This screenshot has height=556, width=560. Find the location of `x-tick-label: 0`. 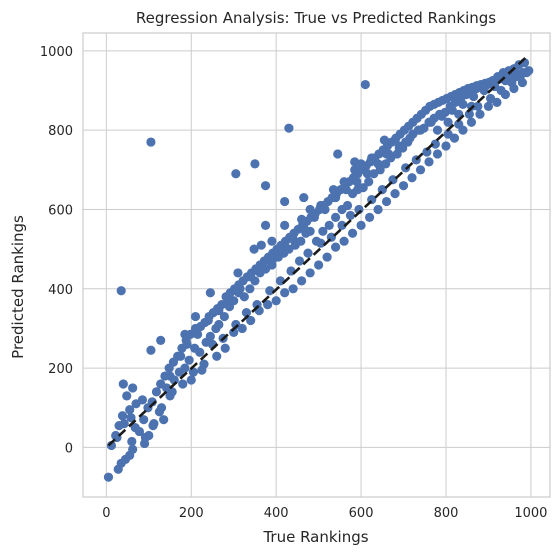

x-tick-label: 0 is located at coordinates (106, 513).